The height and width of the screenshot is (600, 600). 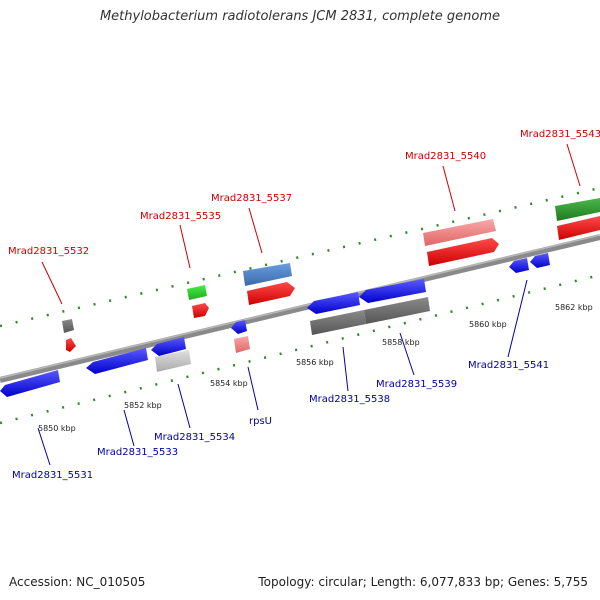 I want to click on accession-label: Accession: NC_010505, so click(x=77, y=582).